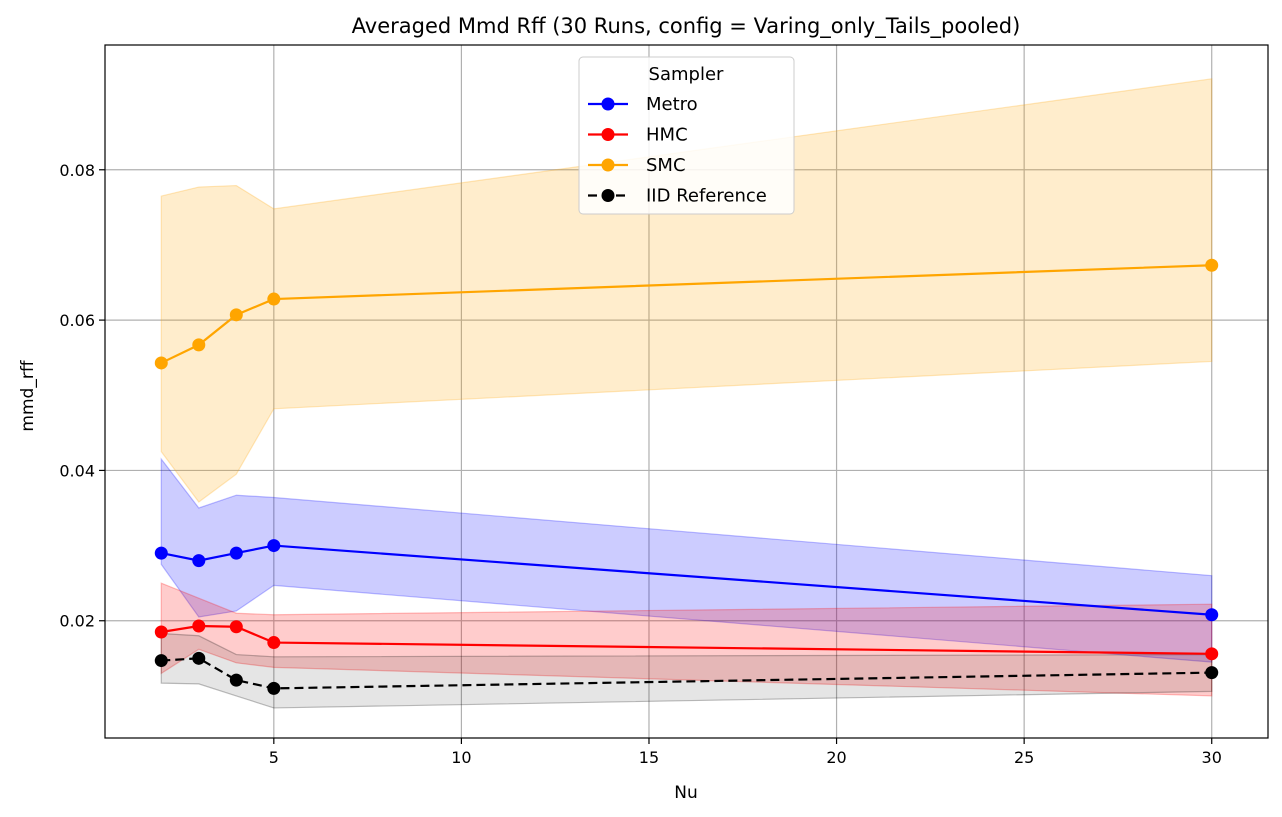  I want to click on band-hmc, so click(686, 639).